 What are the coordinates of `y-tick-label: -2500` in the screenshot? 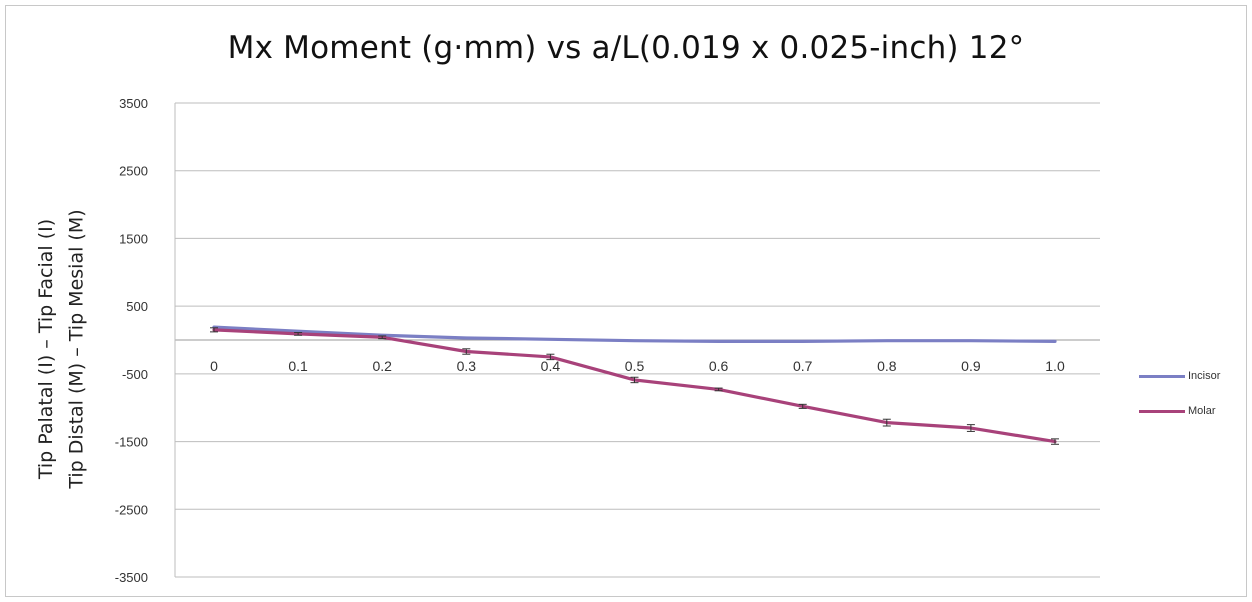 It's located at (131, 509).